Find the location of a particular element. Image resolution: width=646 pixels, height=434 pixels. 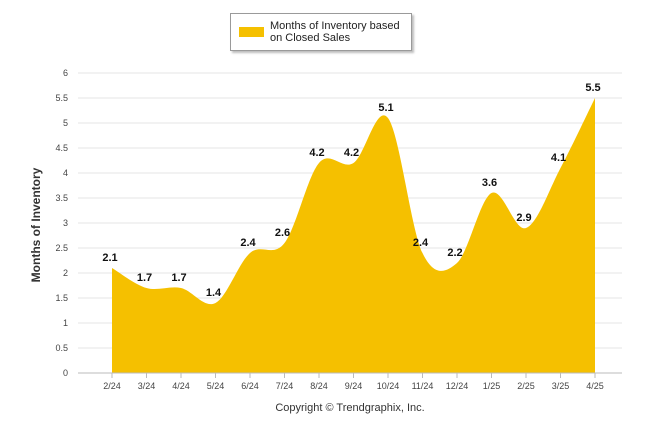

data-label: 2.1 is located at coordinates (109, 258).